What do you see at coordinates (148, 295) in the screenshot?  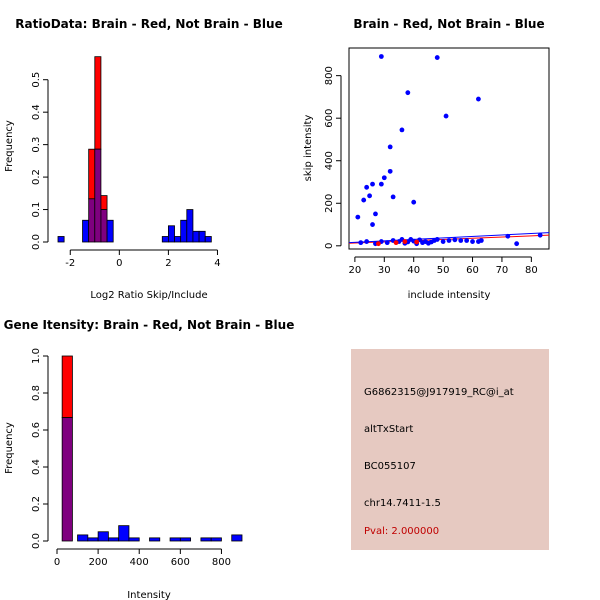 I see `ratio-x-axis-label: Log2 Ratio Skip/Include` at bounding box center [148, 295].